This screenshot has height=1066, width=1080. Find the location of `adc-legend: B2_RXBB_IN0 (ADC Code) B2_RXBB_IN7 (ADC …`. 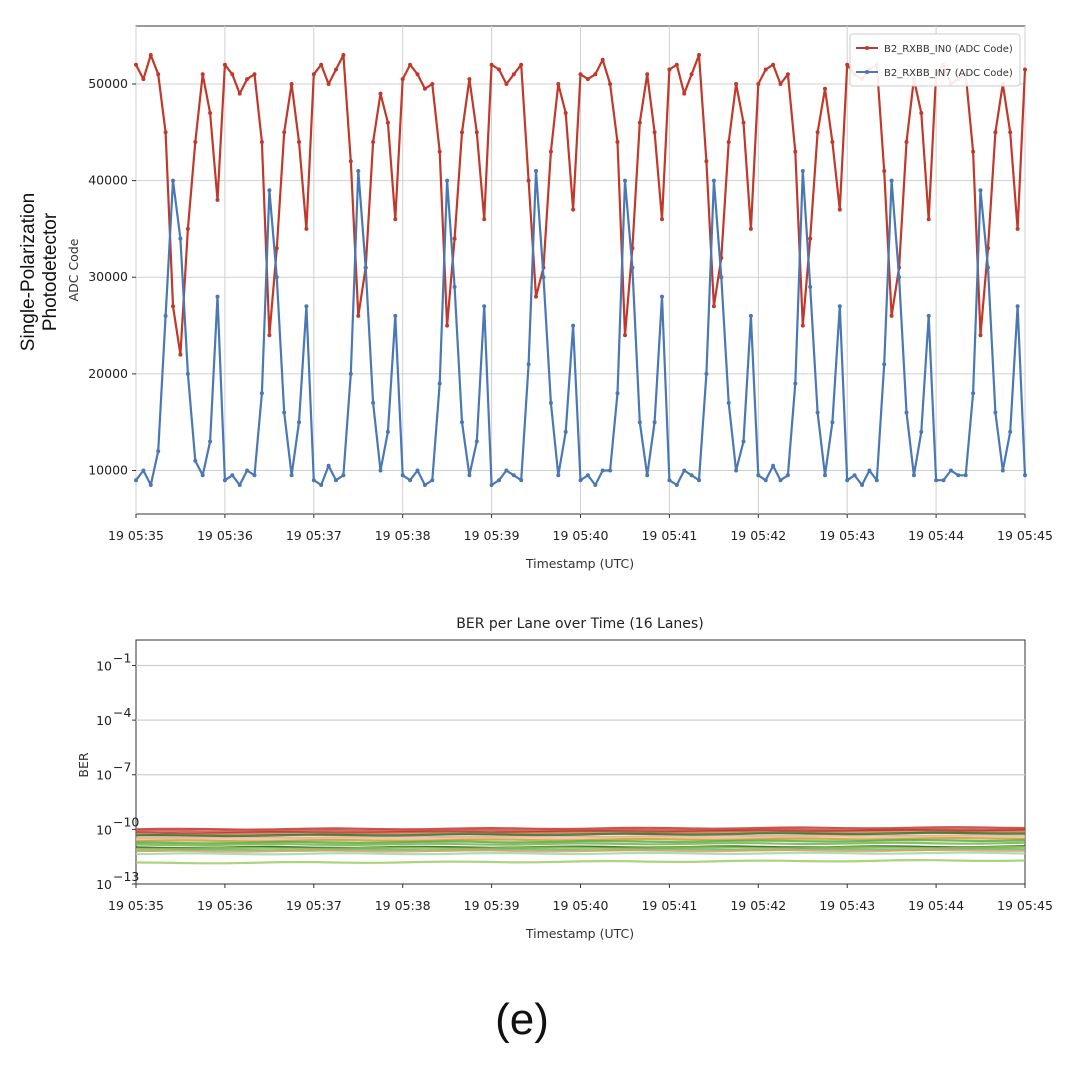

adc-legend: B2_RXBB_IN0 (ADC Code) B2_RXBB_IN7 (ADC … is located at coordinates (935, 60).